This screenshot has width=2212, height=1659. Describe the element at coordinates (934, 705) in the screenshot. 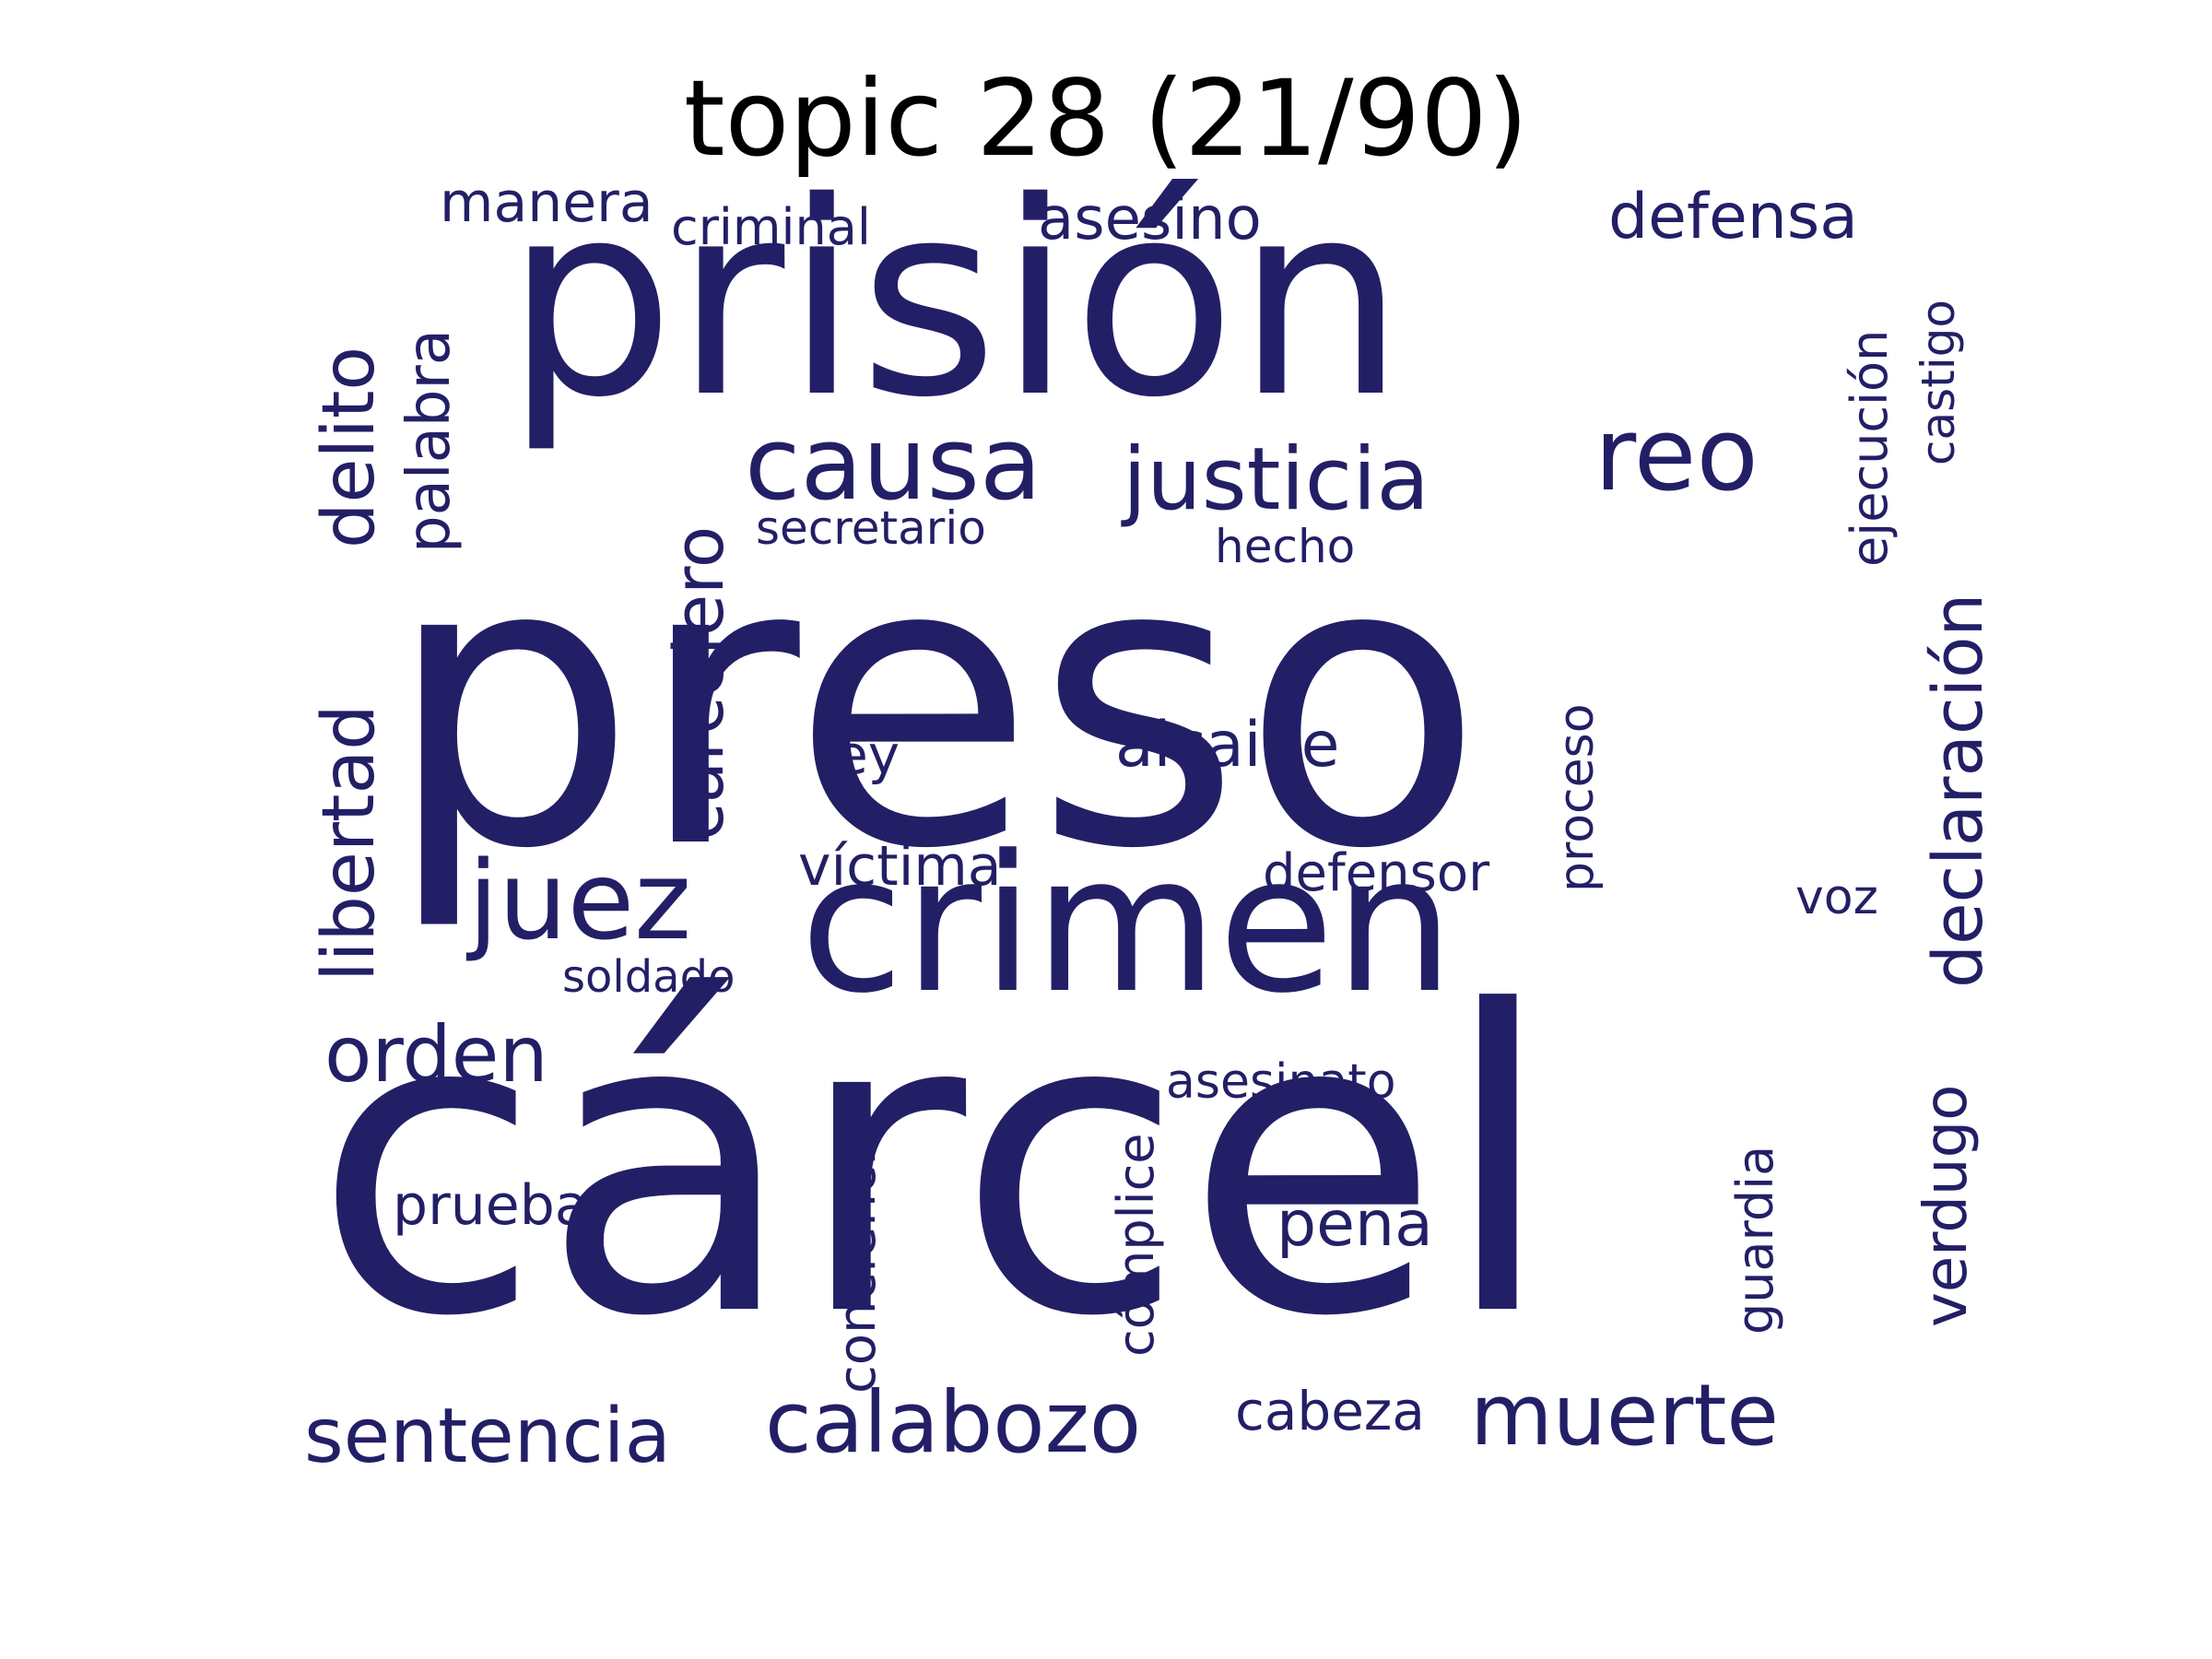

I see `word-preso: preso` at that location.